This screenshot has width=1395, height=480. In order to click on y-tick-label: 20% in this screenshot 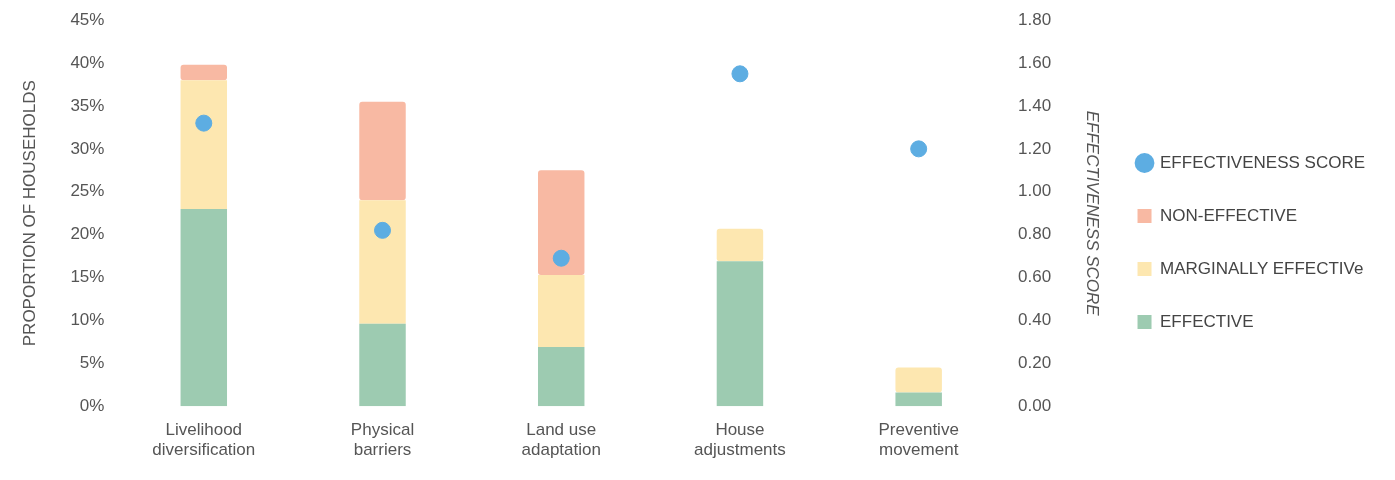, I will do `click(87, 234)`.